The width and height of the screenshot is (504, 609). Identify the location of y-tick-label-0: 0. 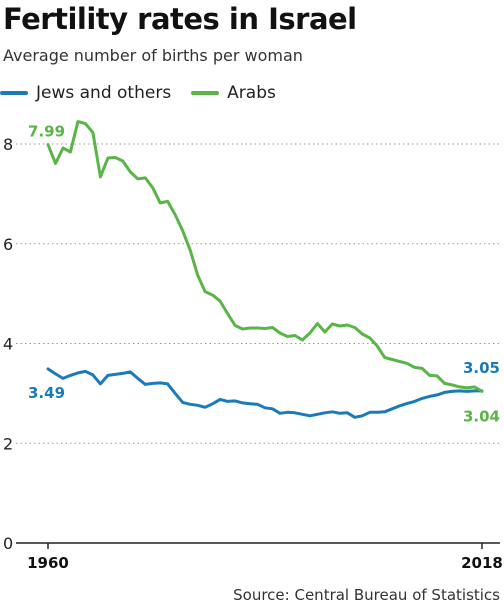
(8, 543).